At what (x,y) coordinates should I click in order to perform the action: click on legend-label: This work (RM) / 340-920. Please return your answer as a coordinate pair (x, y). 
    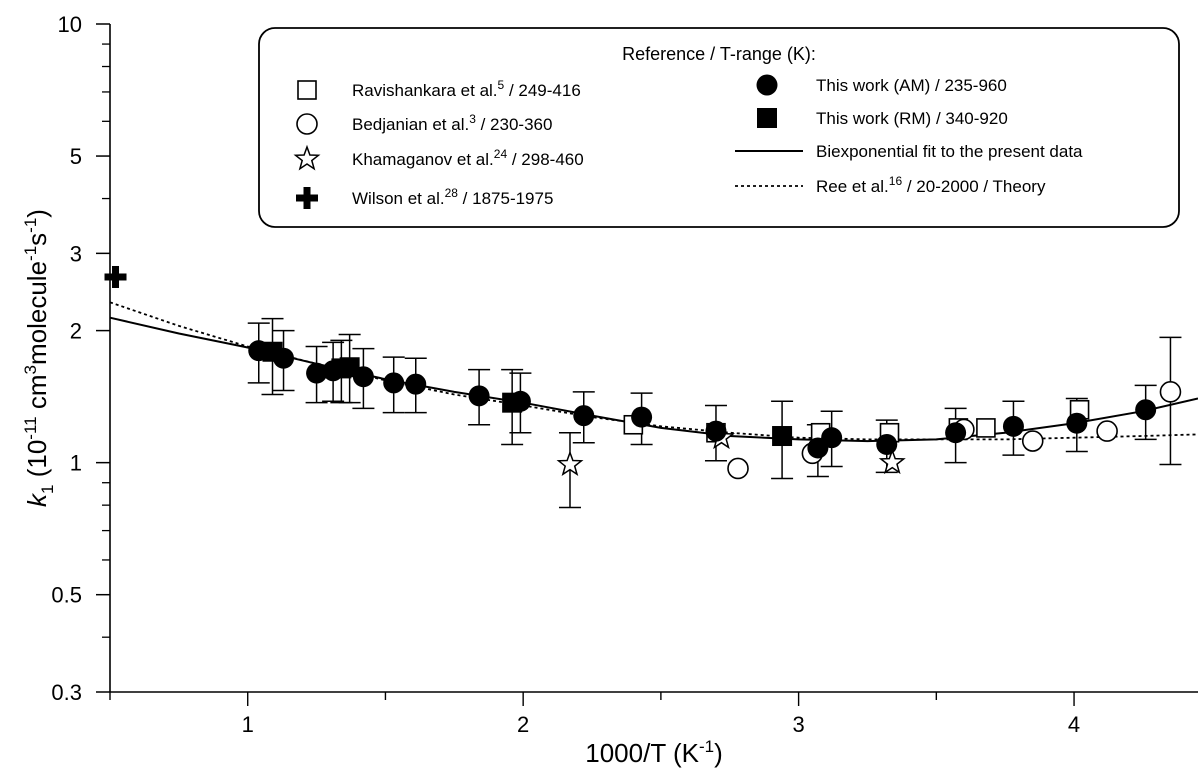
    Looking at the image, I should click on (912, 118).